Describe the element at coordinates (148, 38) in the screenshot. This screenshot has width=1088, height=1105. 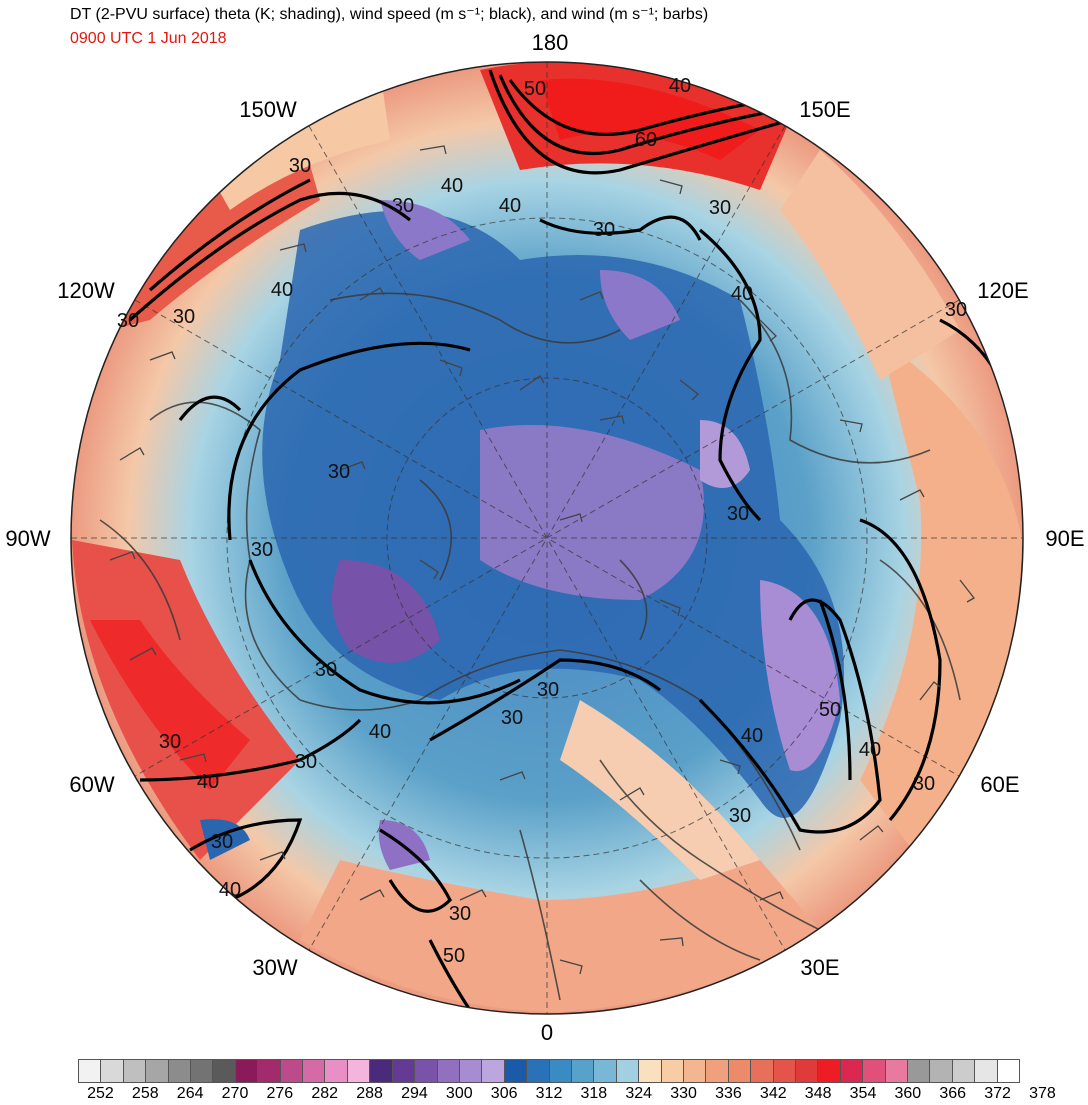
I see `valid-time: 0900 UTC 1 Jun 2018` at that location.